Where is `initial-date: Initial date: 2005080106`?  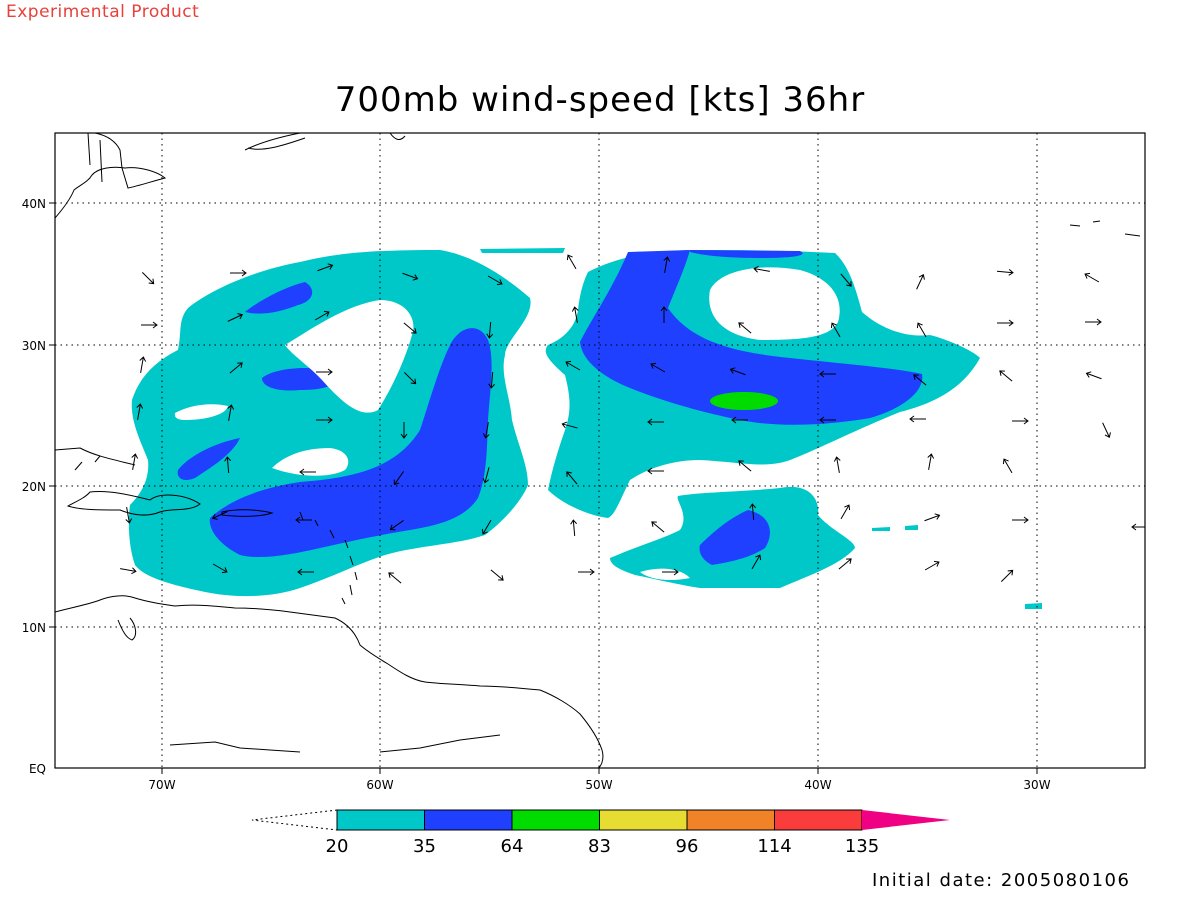 initial-date: Initial date: 2005080106 is located at coordinates (1001, 880).